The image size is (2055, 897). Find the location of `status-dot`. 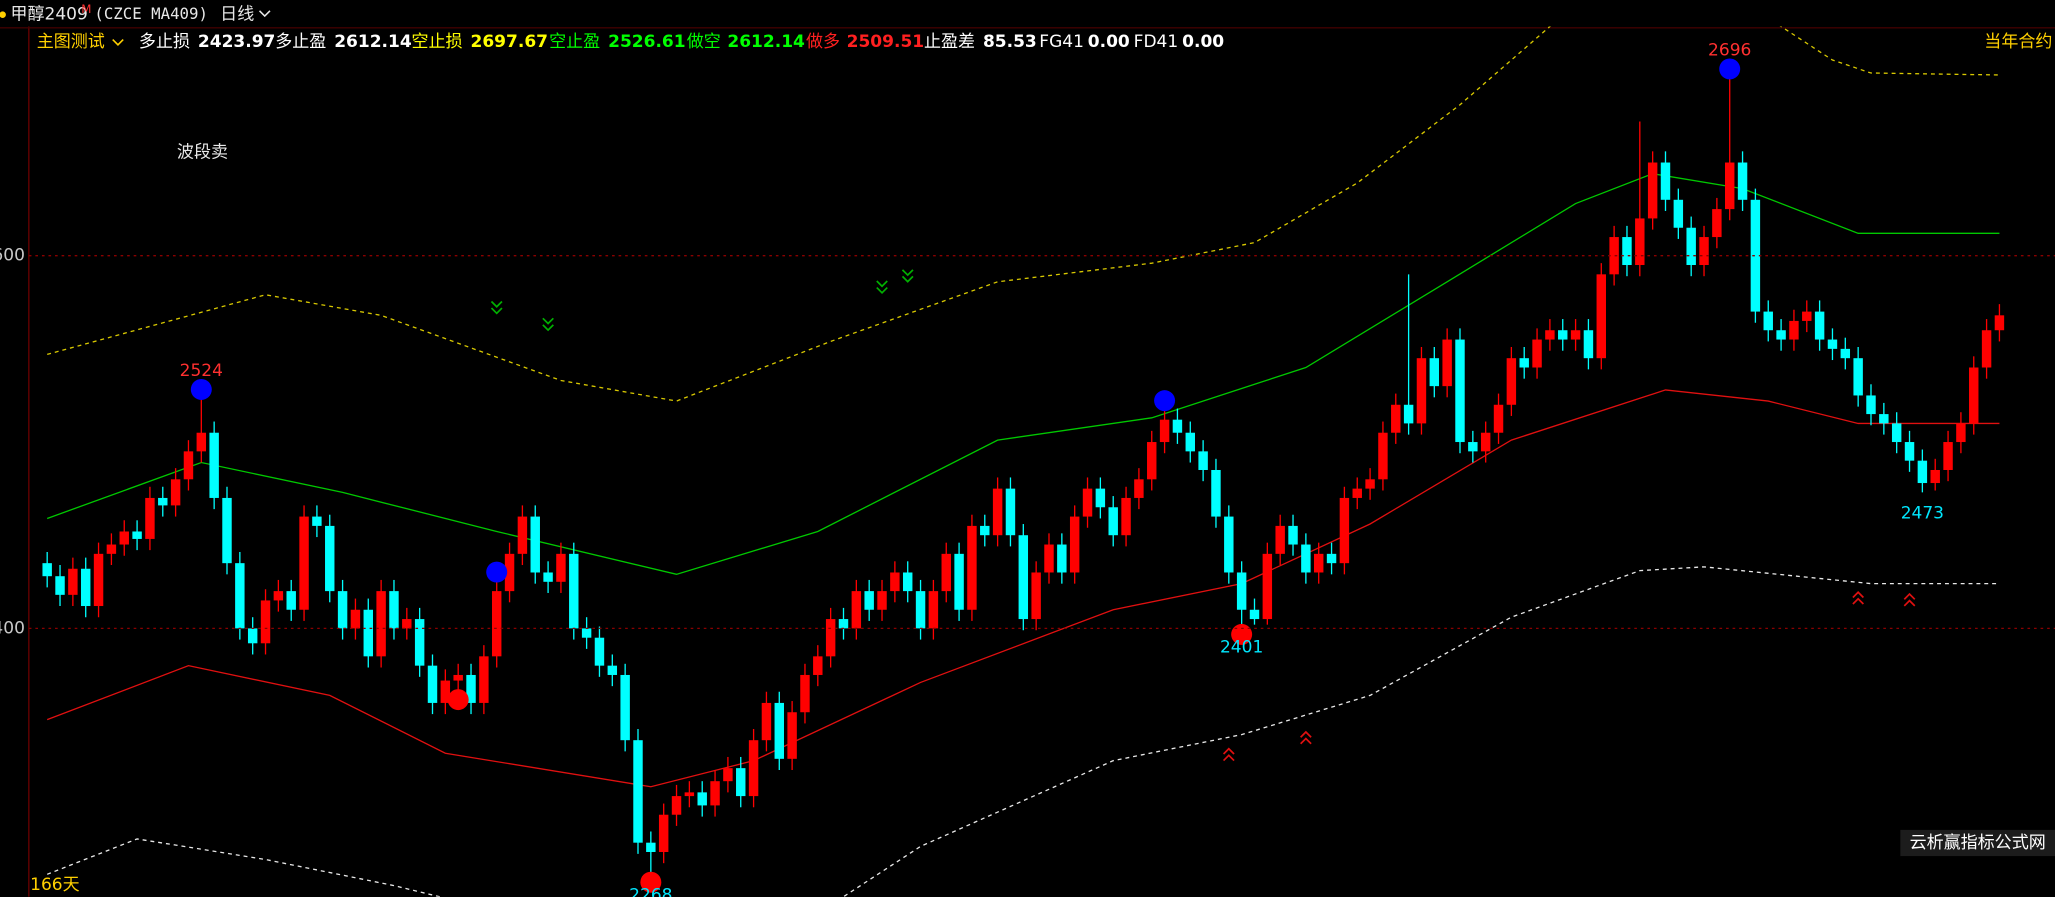

status-dot is located at coordinates (3, 14).